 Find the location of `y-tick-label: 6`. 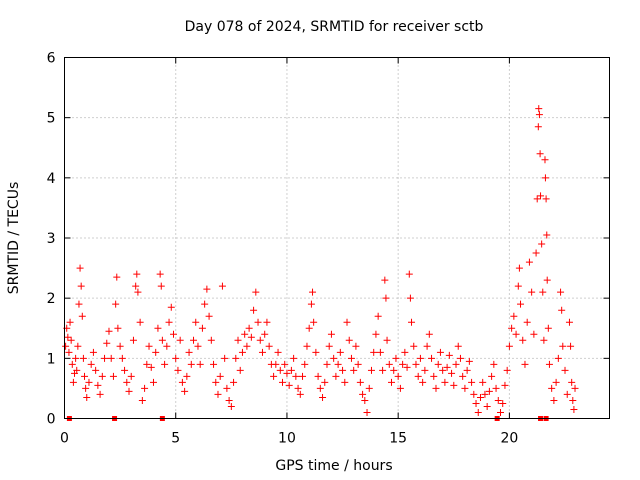

y-tick-label: 6 is located at coordinates (51, 59).